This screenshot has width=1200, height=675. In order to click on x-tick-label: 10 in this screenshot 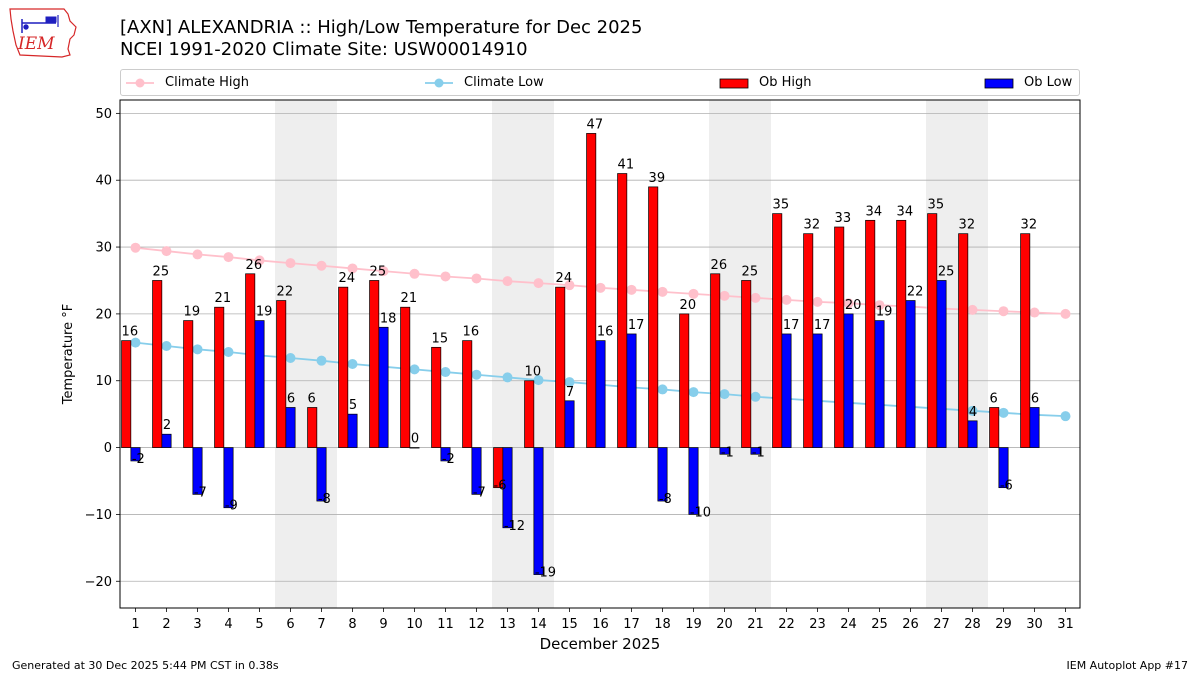, I will do `click(414, 624)`.